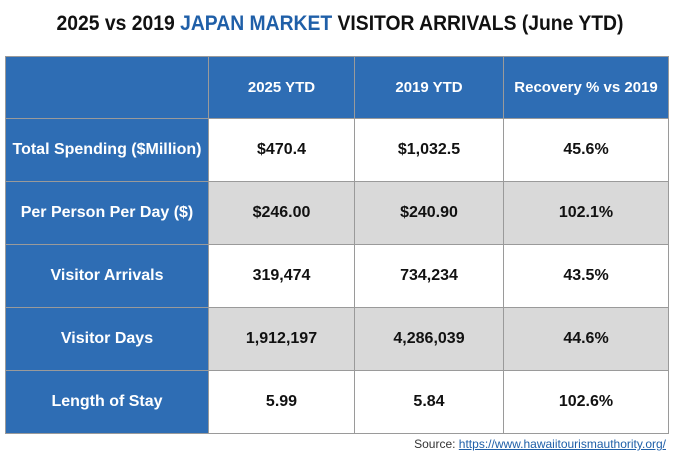  I want to click on table-row: Visitor Arrivals 319,474 734,234 43.5%, so click(337, 276).